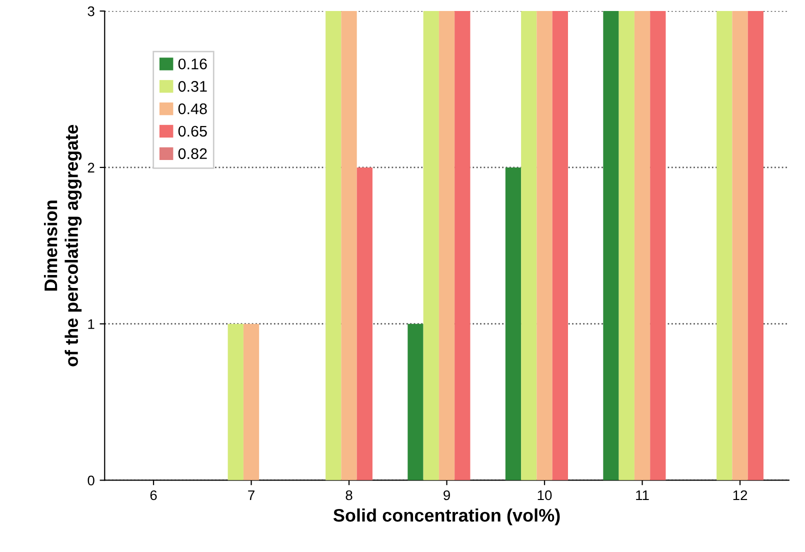  I want to click on legend-label: 0.82, so click(192, 154).